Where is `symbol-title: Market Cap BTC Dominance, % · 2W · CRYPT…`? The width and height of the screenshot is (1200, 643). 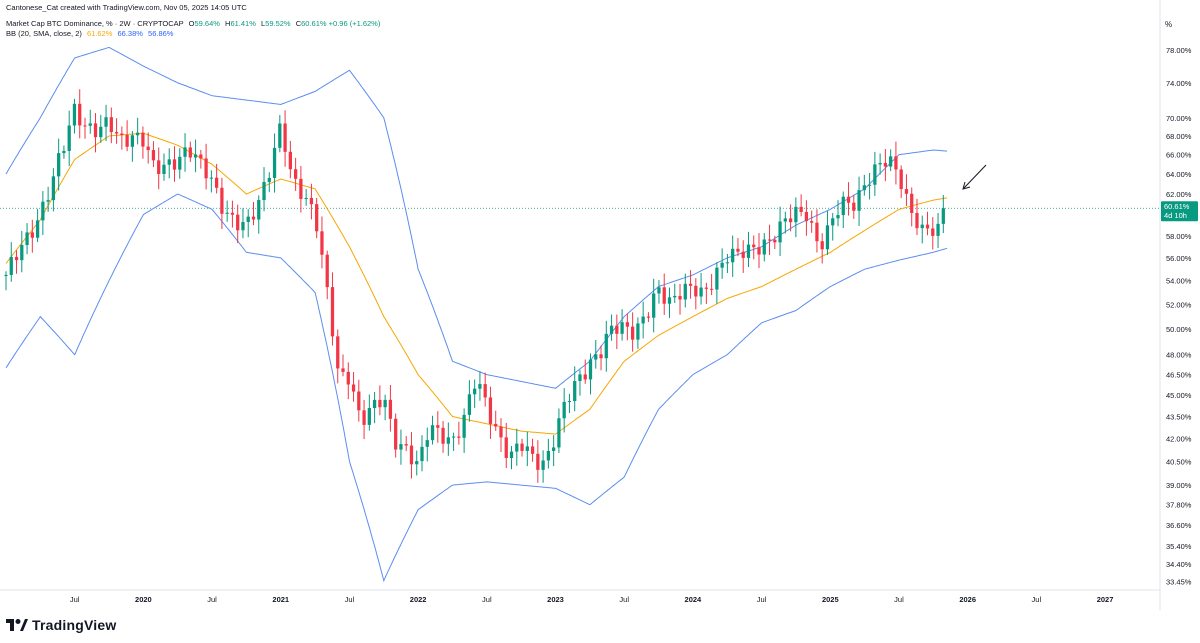
symbol-title: Market Cap BTC Dominance, % · 2W · CRYPT… is located at coordinates (95, 23).